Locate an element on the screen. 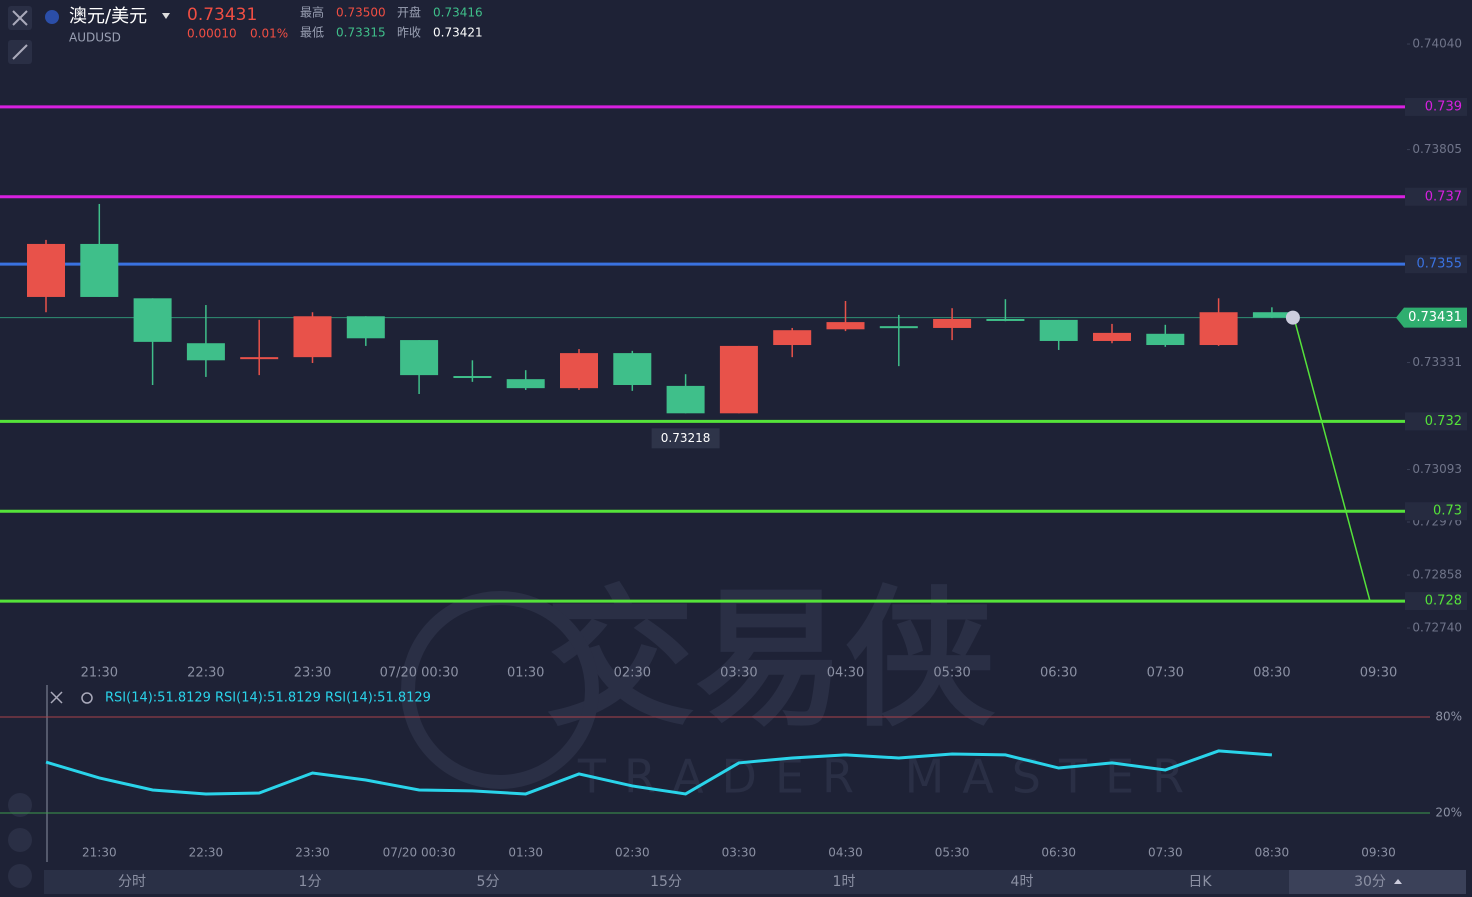 This screenshot has width=1472, height=897. timeframe-tab: 1时 is located at coordinates (844, 882).